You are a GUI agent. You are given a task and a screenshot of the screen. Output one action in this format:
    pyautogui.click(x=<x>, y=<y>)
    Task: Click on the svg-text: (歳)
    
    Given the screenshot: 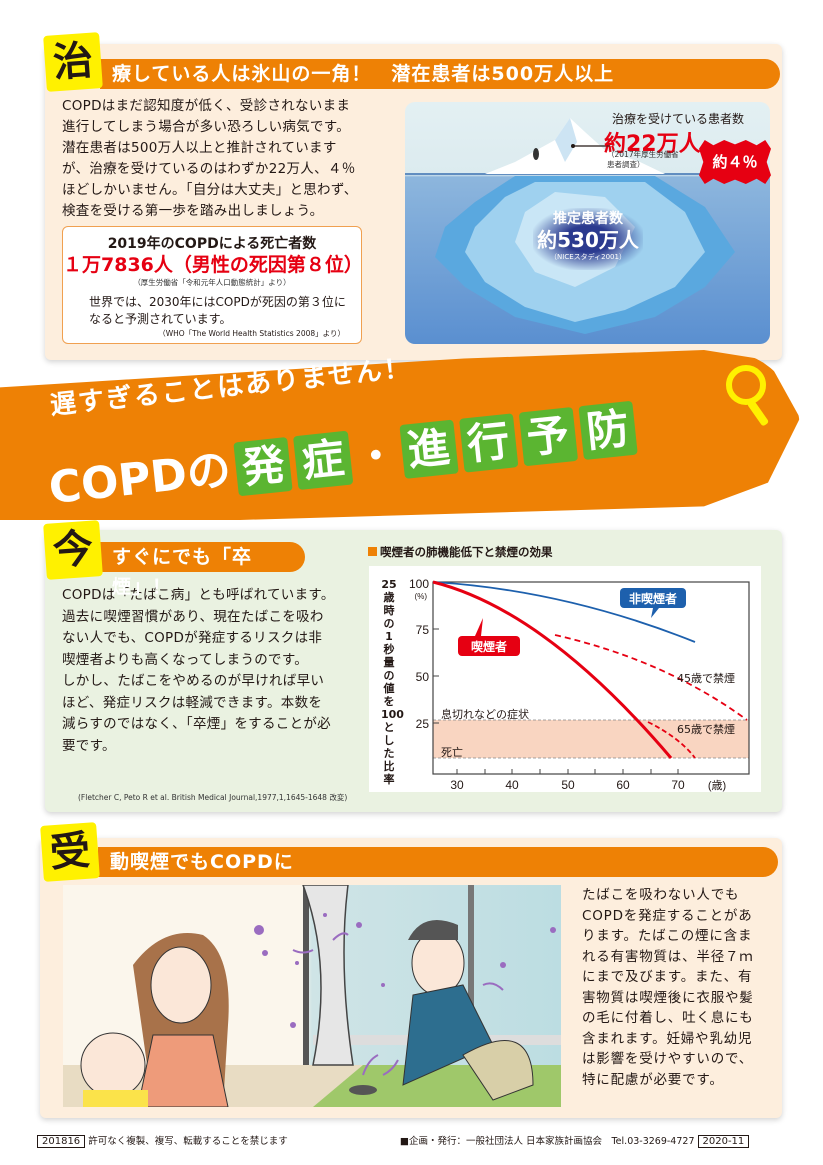 What is the action you would take?
    pyautogui.click(x=717, y=785)
    